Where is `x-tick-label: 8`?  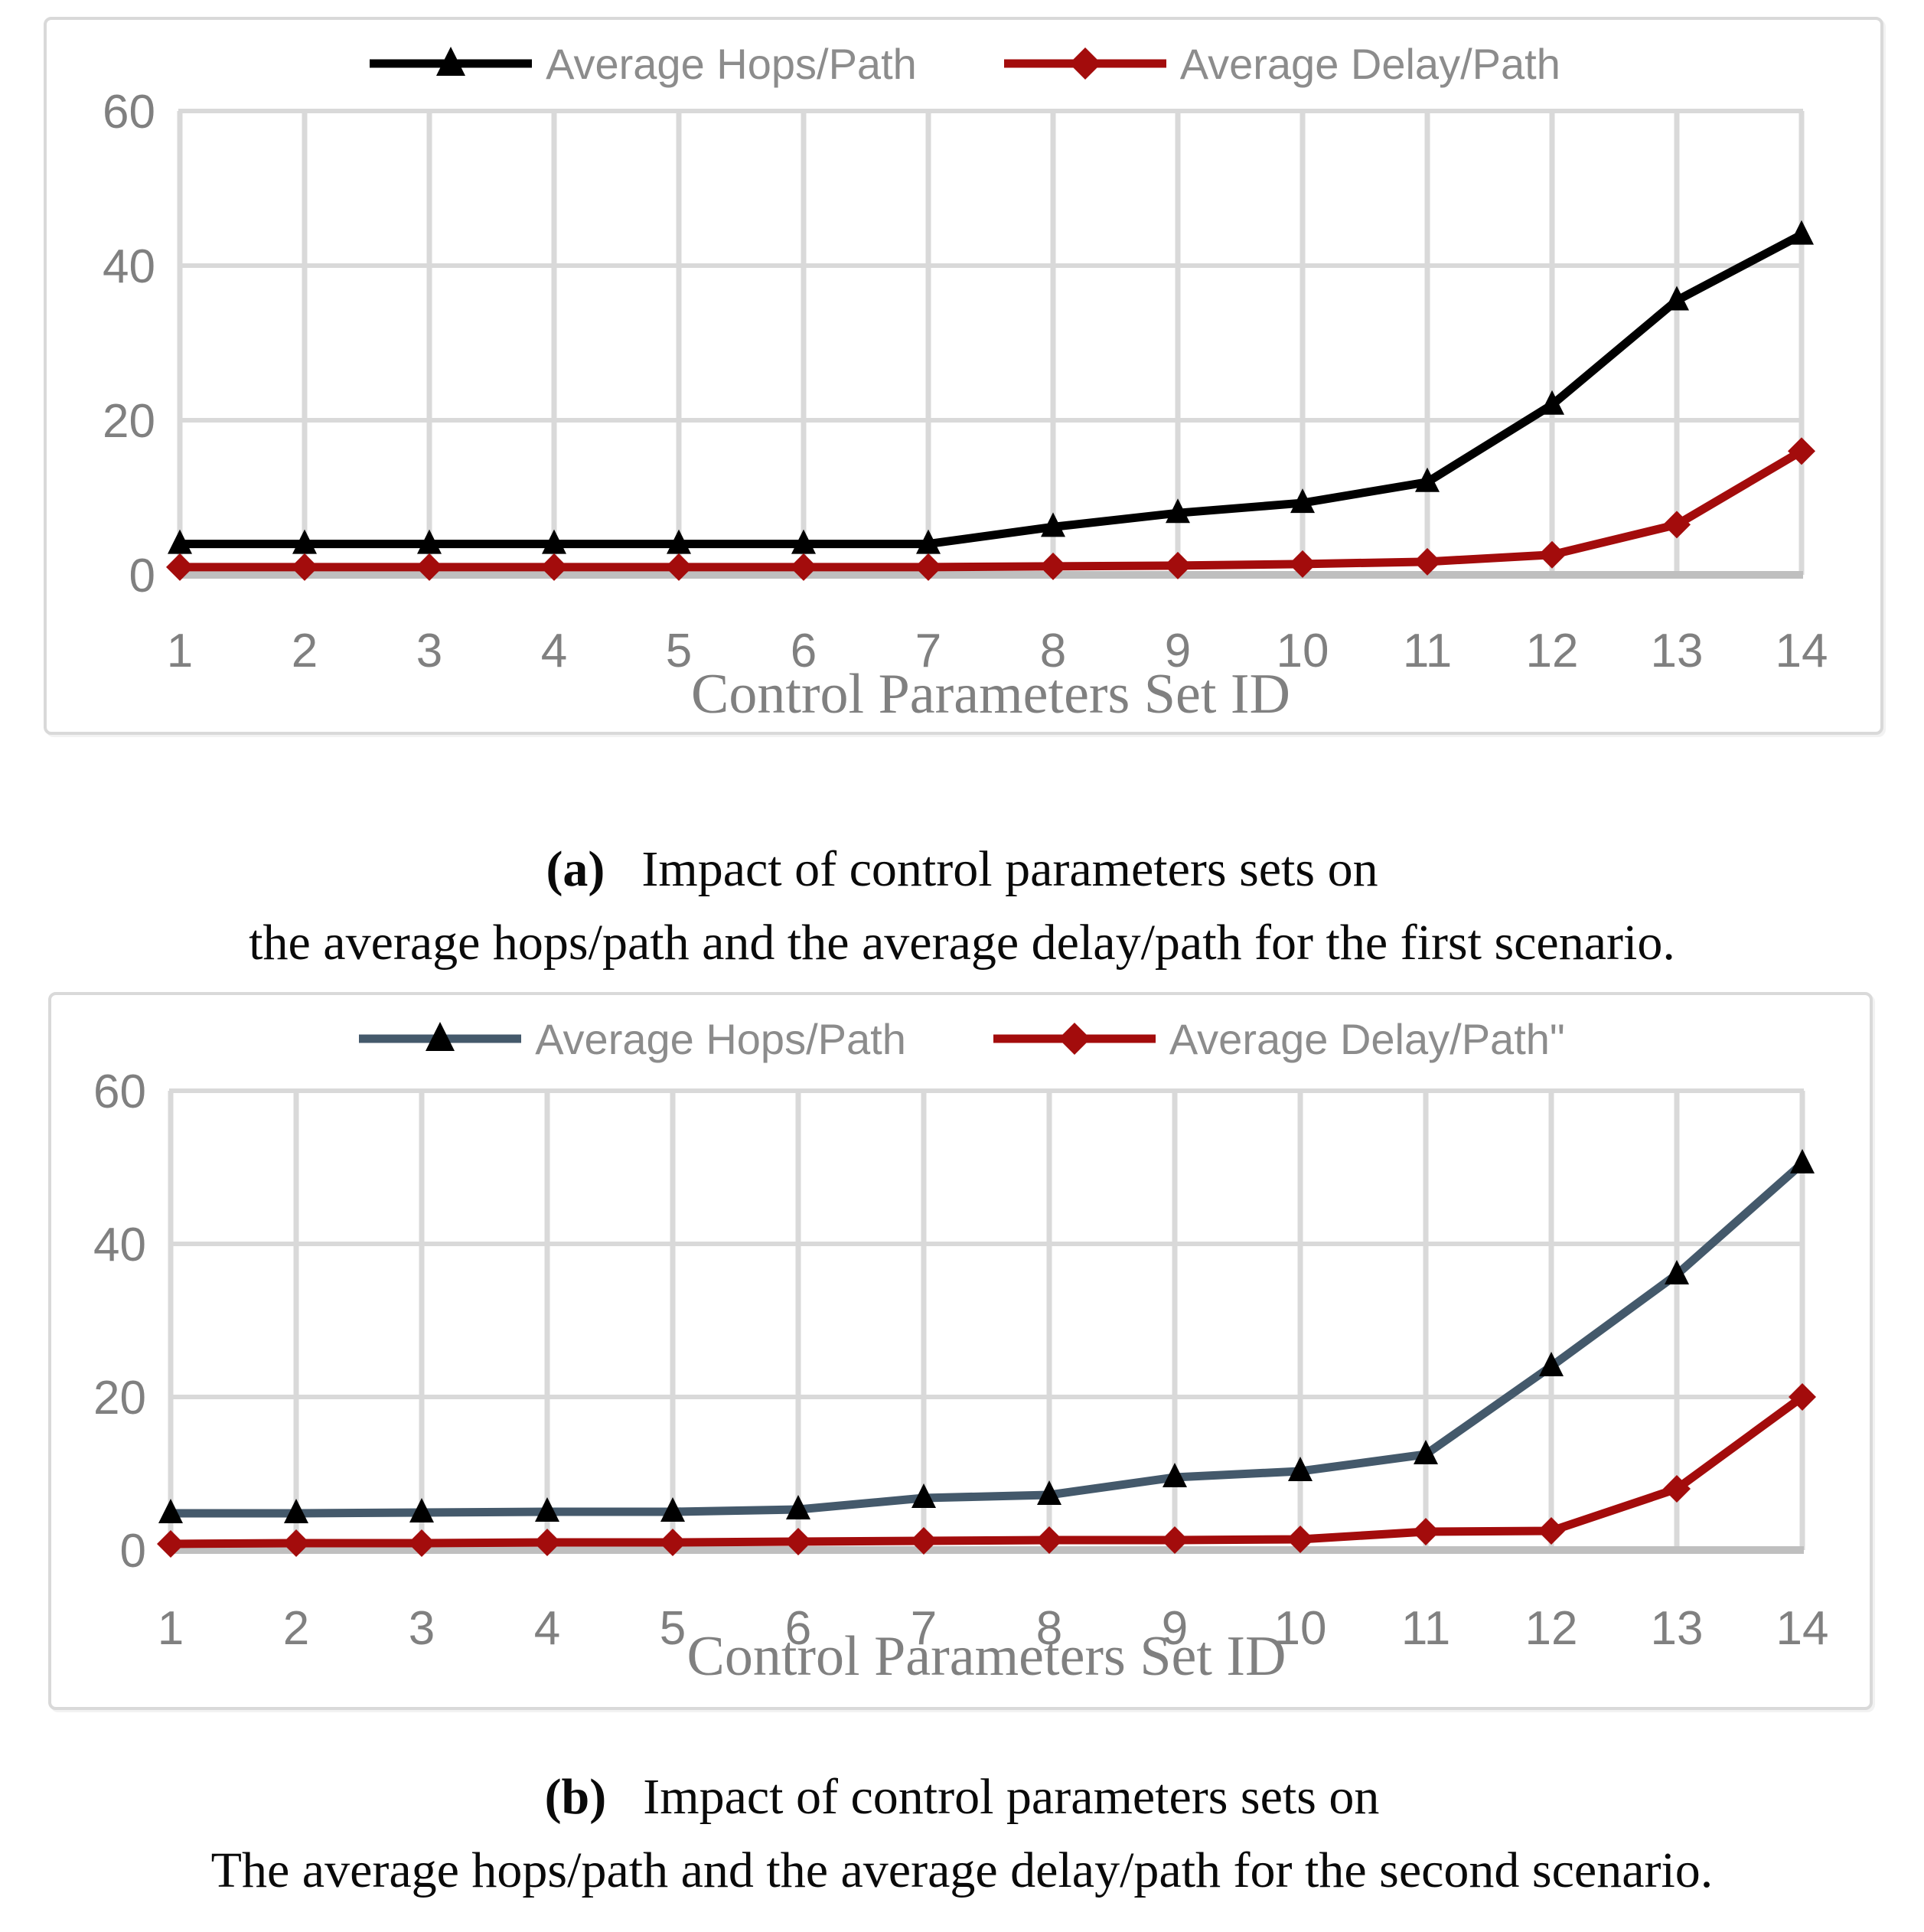
x-tick-label: 8 is located at coordinates (1053, 651).